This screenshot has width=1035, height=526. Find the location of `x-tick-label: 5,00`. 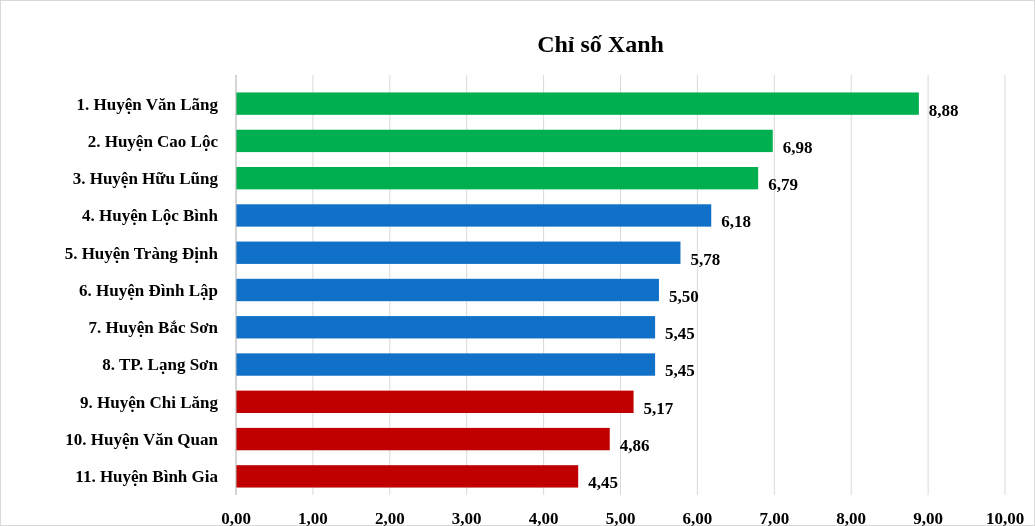

x-tick-label: 5,00 is located at coordinates (620, 517).